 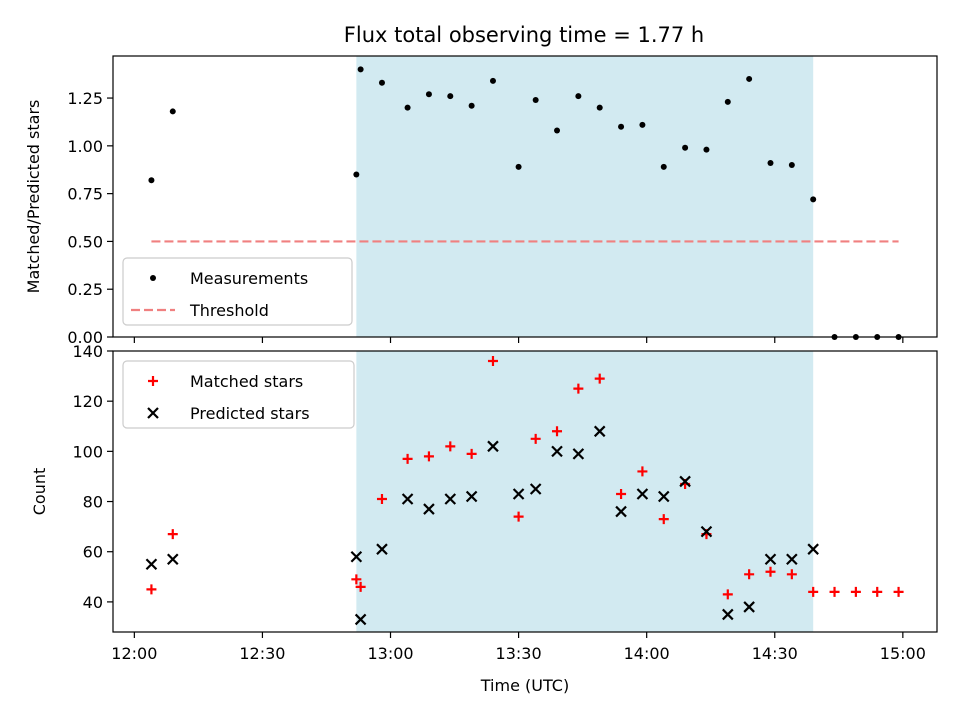 I want to click on y-tick-label: 0.25, so click(x=85, y=289).